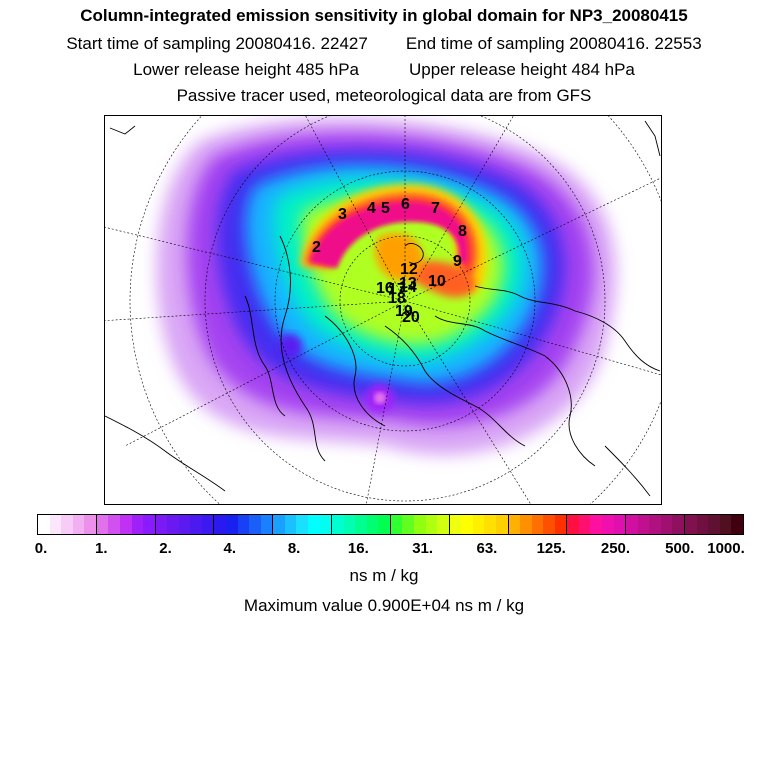 The width and height of the screenshot is (768, 768). I want to click on point-label: 9, so click(457, 261).